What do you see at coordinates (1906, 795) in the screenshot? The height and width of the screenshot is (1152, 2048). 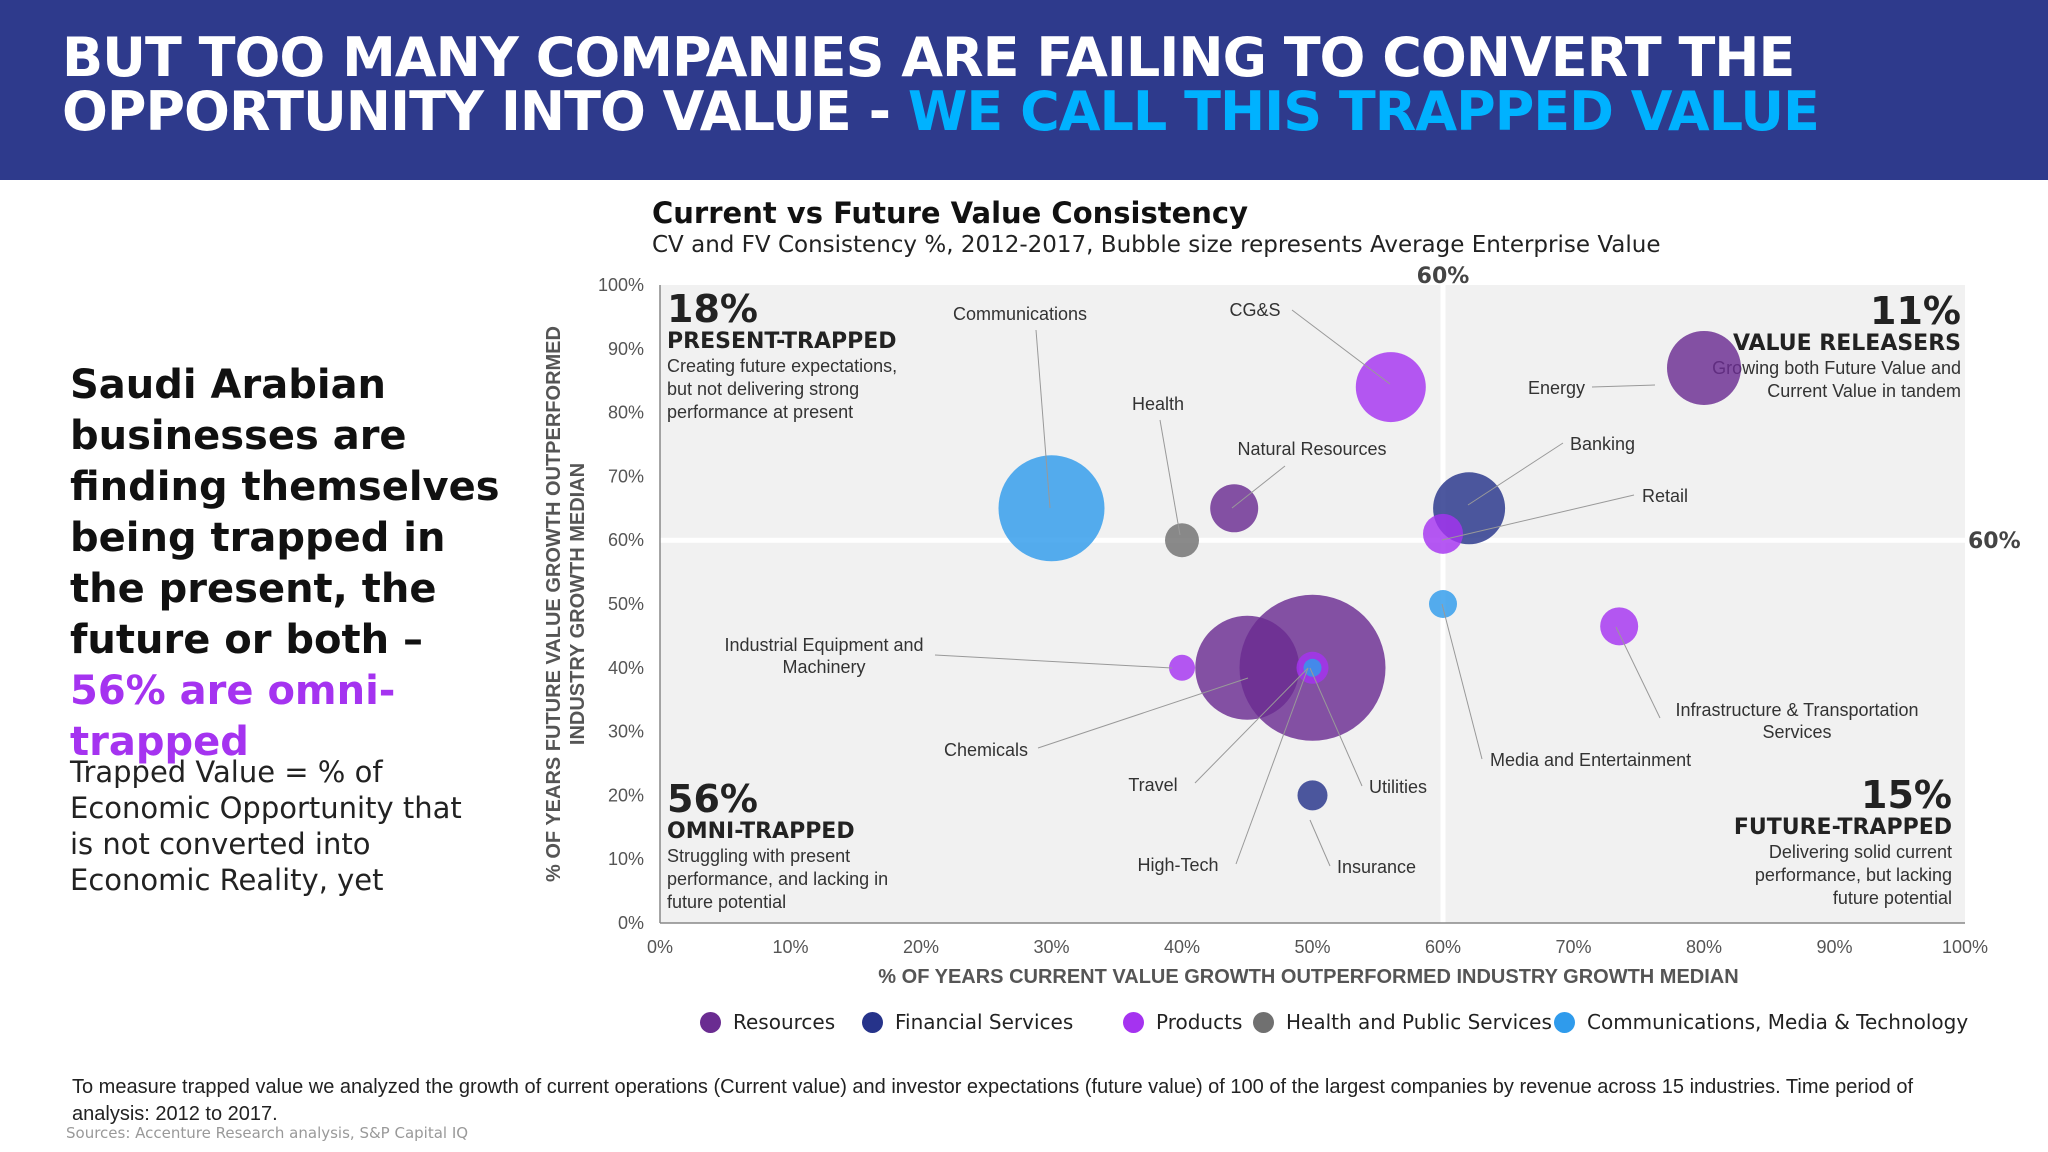 I see `quadrant-pct-bottom-right: 15%` at bounding box center [1906, 795].